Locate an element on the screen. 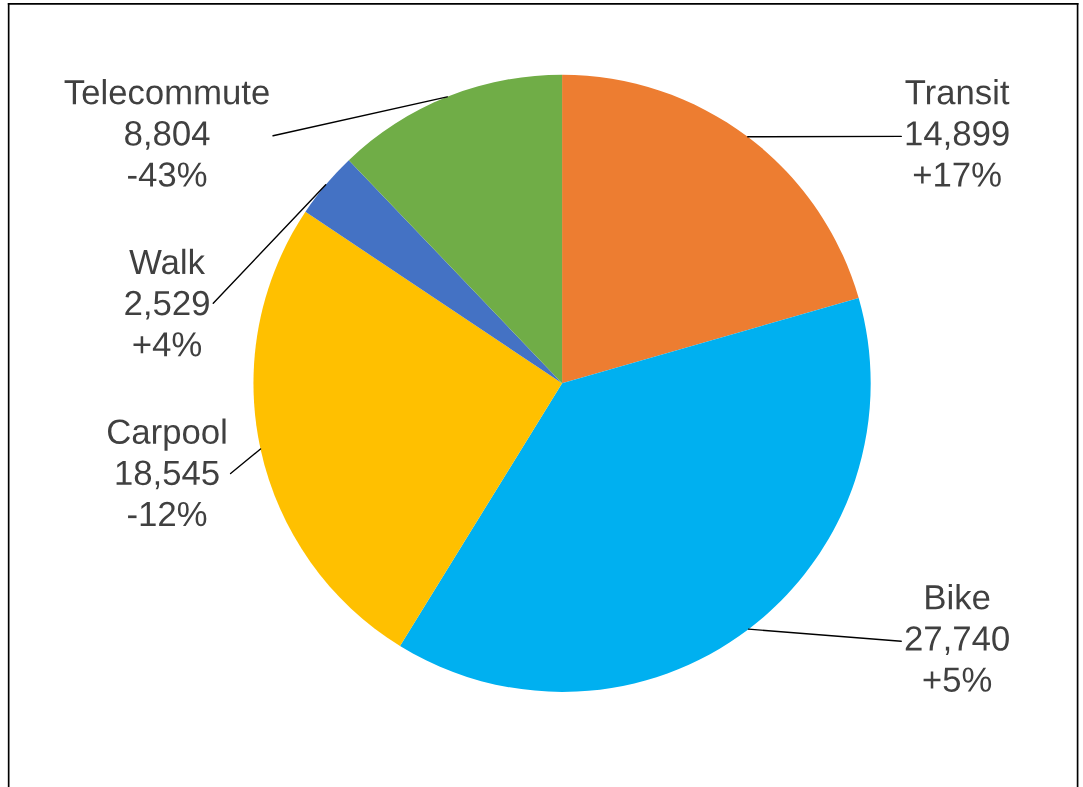 This screenshot has height=787, width=1083. slice-label: Carpool is located at coordinates (167, 434).